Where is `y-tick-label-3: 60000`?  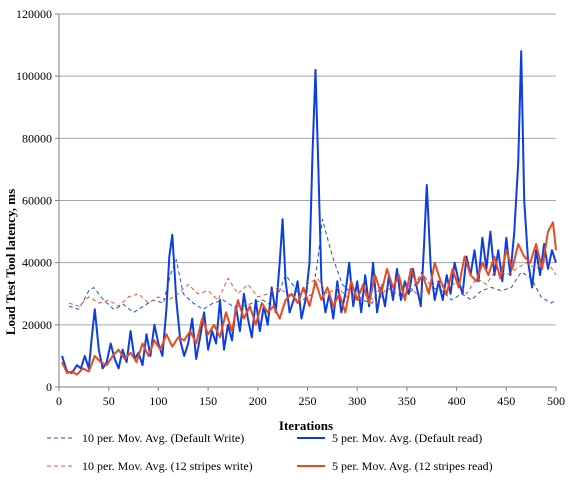 y-tick-label-3: 60000 is located at coordinates (37, 201).